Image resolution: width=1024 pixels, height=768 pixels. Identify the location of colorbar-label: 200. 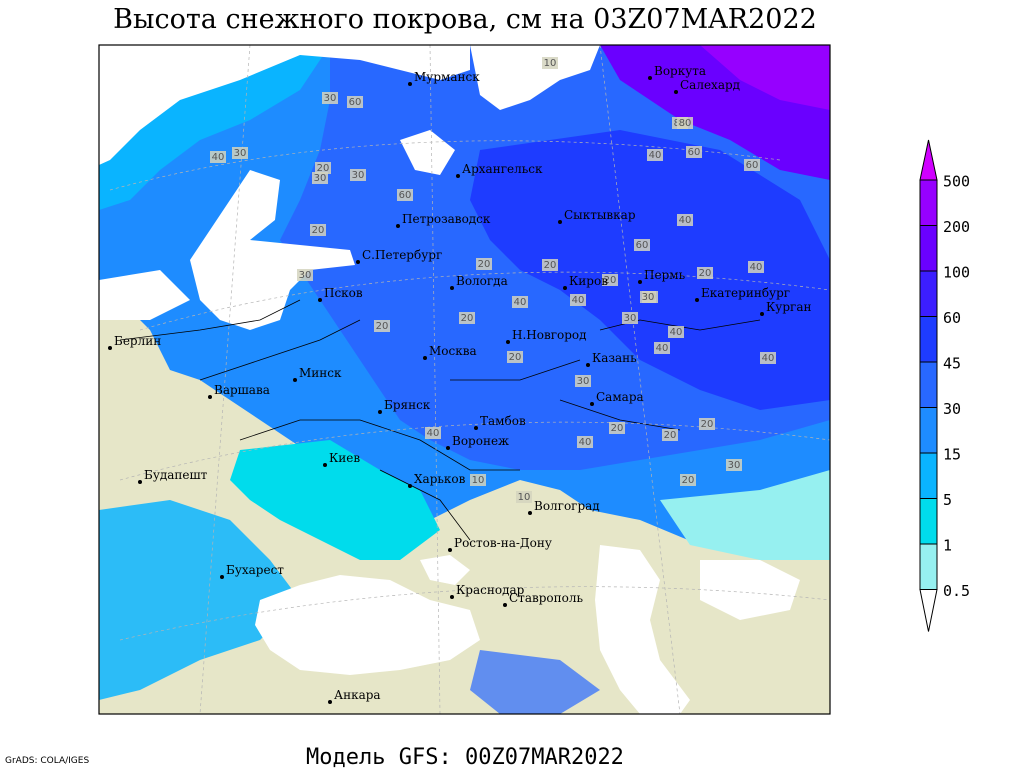
(956, 227).